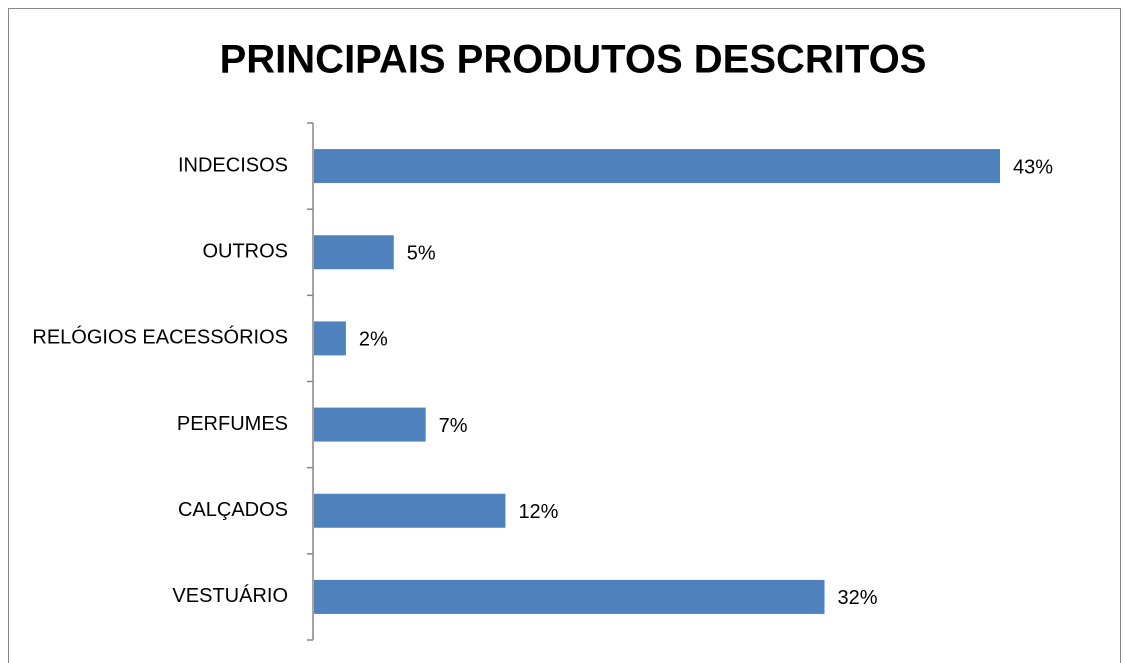 This screenshot has height=663, width=1129. Describe the element at coordinates (233, 165) in the screenshot. I see `y-tick-label: INDECISOS` at that location.